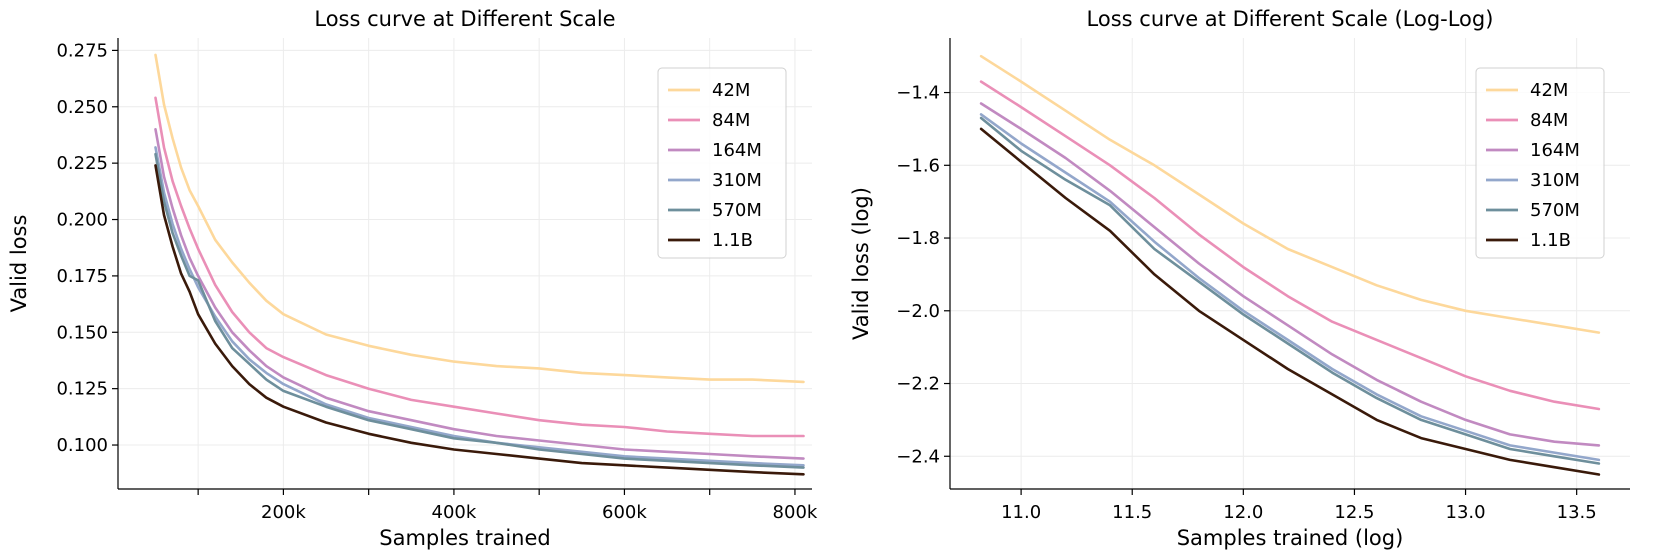 The width and height of the screenshot is (1660, 550). What do you see at coordinates (1290, 19) in the screenshot?
I see `chart2-title: Loss curve at Different Scale (Log-Log)` at bounding box center [1290, 19].